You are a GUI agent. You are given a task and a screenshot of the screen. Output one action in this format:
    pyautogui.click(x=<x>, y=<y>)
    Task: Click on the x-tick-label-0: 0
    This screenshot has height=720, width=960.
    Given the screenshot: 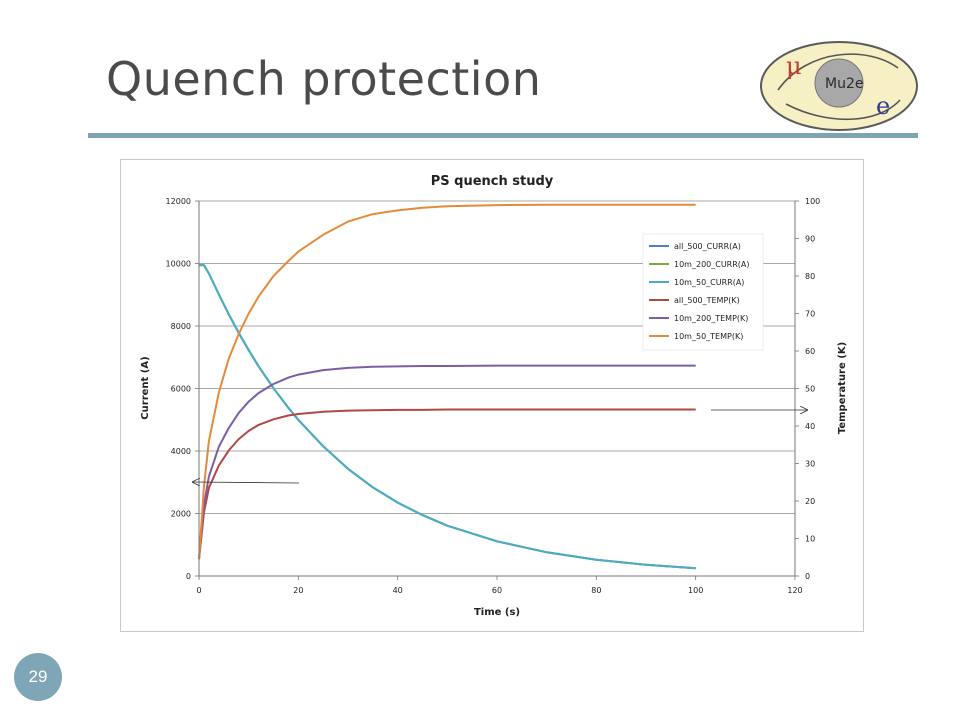 What is the action you would take?
    pyautogui.click(x=198, y=590)
    